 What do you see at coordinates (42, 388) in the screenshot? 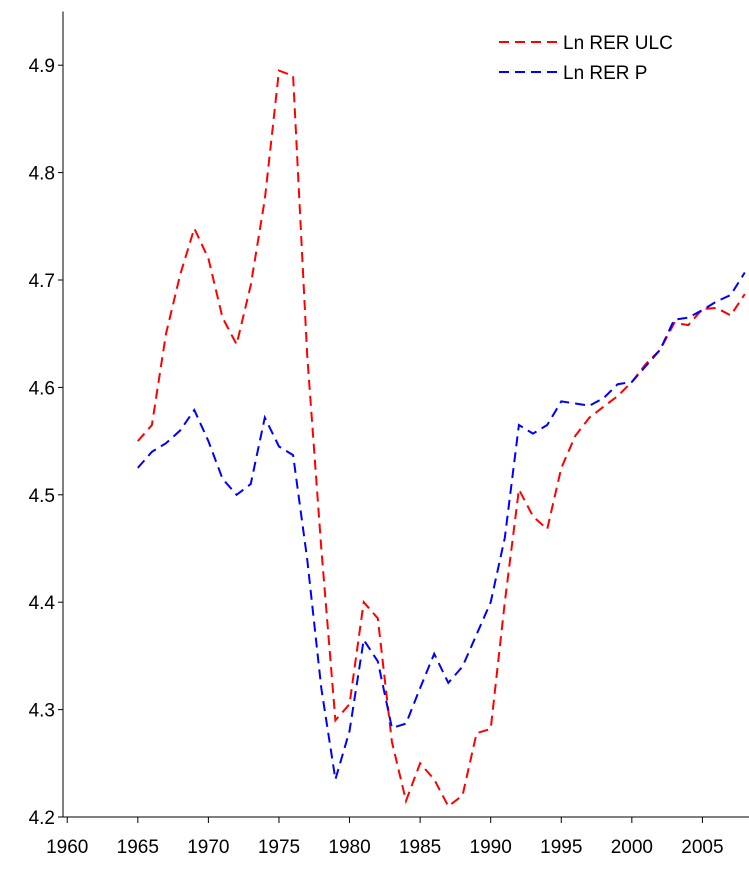
I see `y-tick-label: 4.6` at bounding box center [42, 388].